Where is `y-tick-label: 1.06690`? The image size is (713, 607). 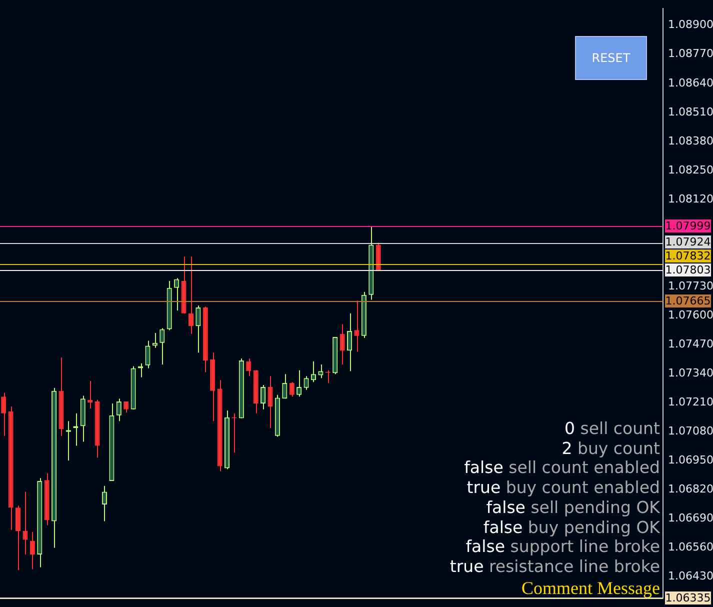 y-tick-label: 1.06690 is located at coordinates (690, 518).